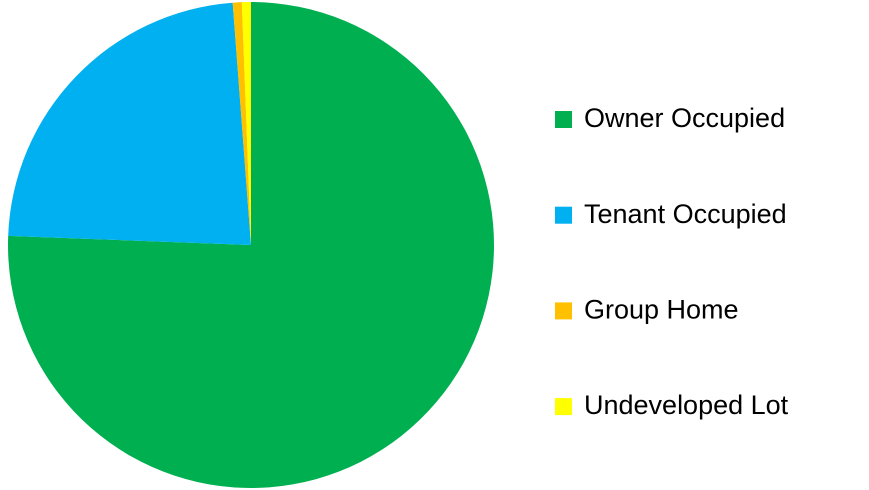  I want to click on legend-label: Owner Occupied, so click(684, 118).